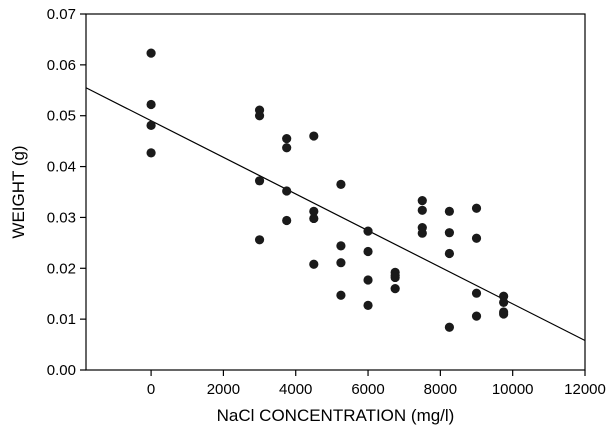 Image resolution: width=609 pixels, height=435 pixels. What do you see at coordinates (336, 415) in the screenshot?
I see `x-axis-title: NaCl CONCENTRATION (mg/l)` at bounding box center [336, 415].